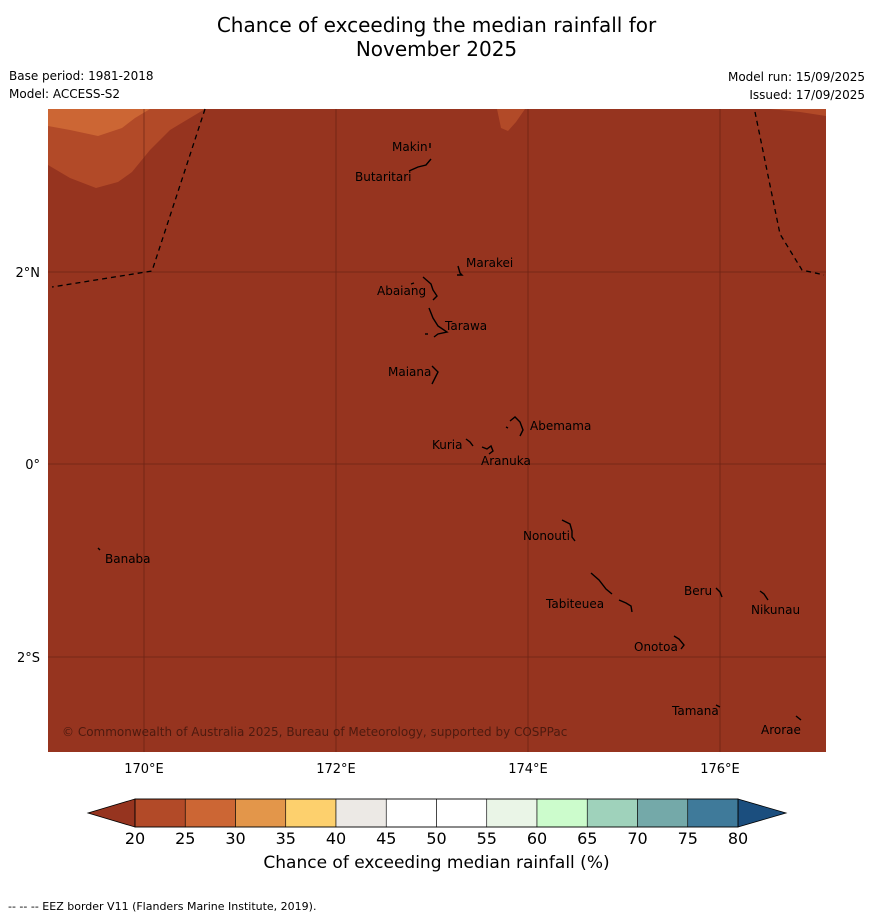  What do you see at coordinates (460, 270) in the screenshot?
I see `island-marakei` at bounding box center [460, 270].